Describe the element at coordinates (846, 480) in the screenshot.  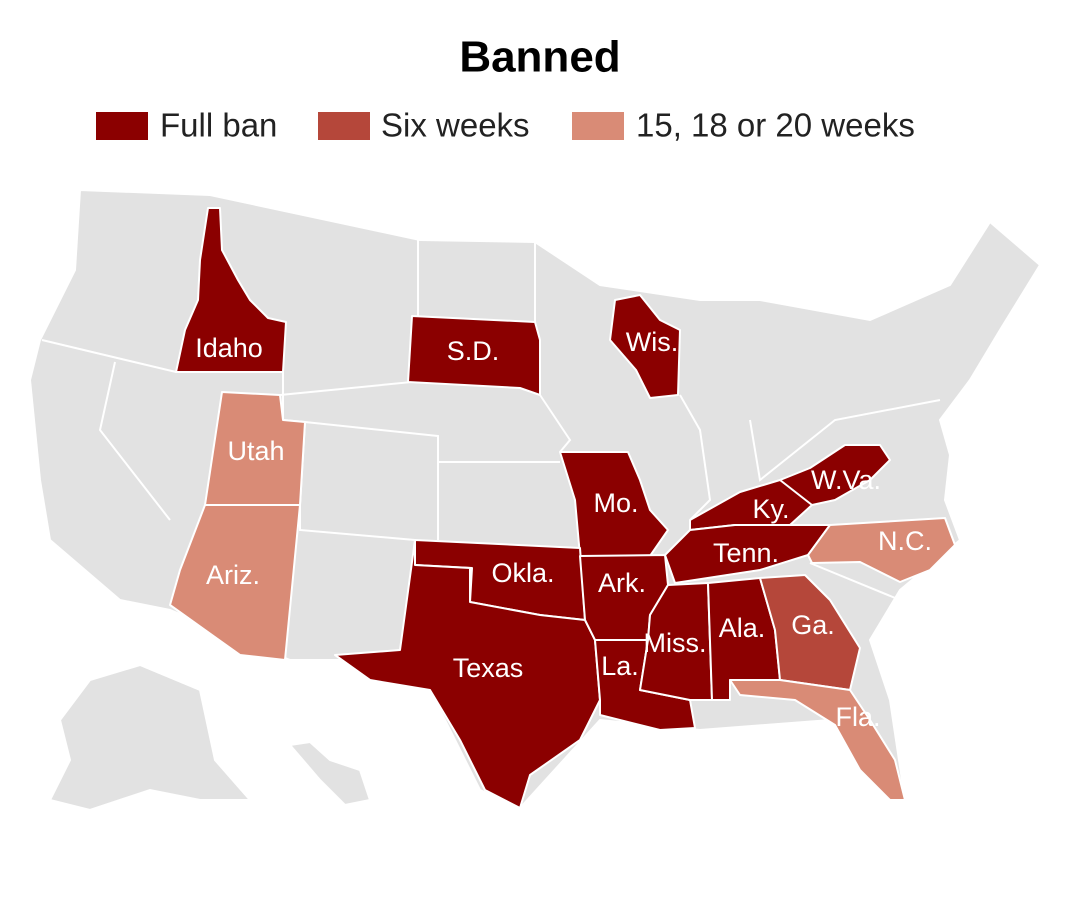
I see `state-label: W.Va.` at that location.